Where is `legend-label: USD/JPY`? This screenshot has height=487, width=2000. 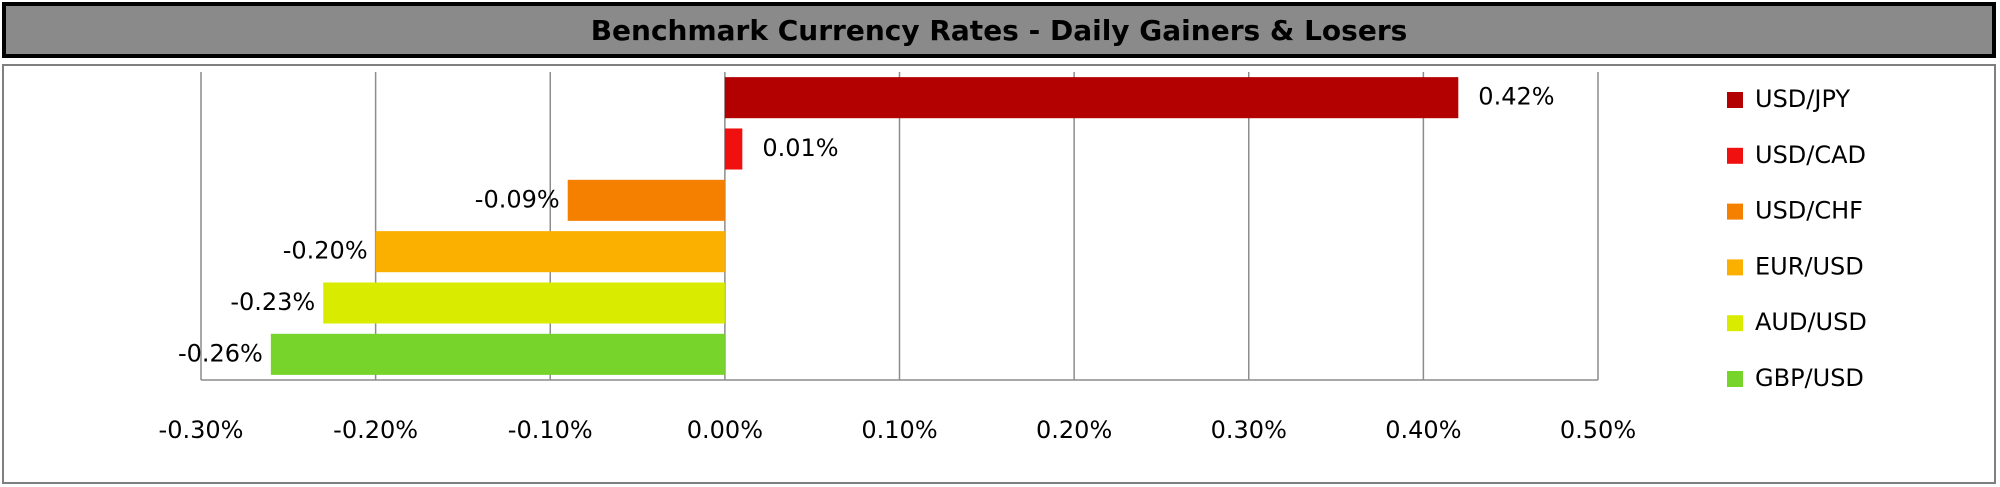 legend-label: USD/JPY is located at coordinates (1802, 99).